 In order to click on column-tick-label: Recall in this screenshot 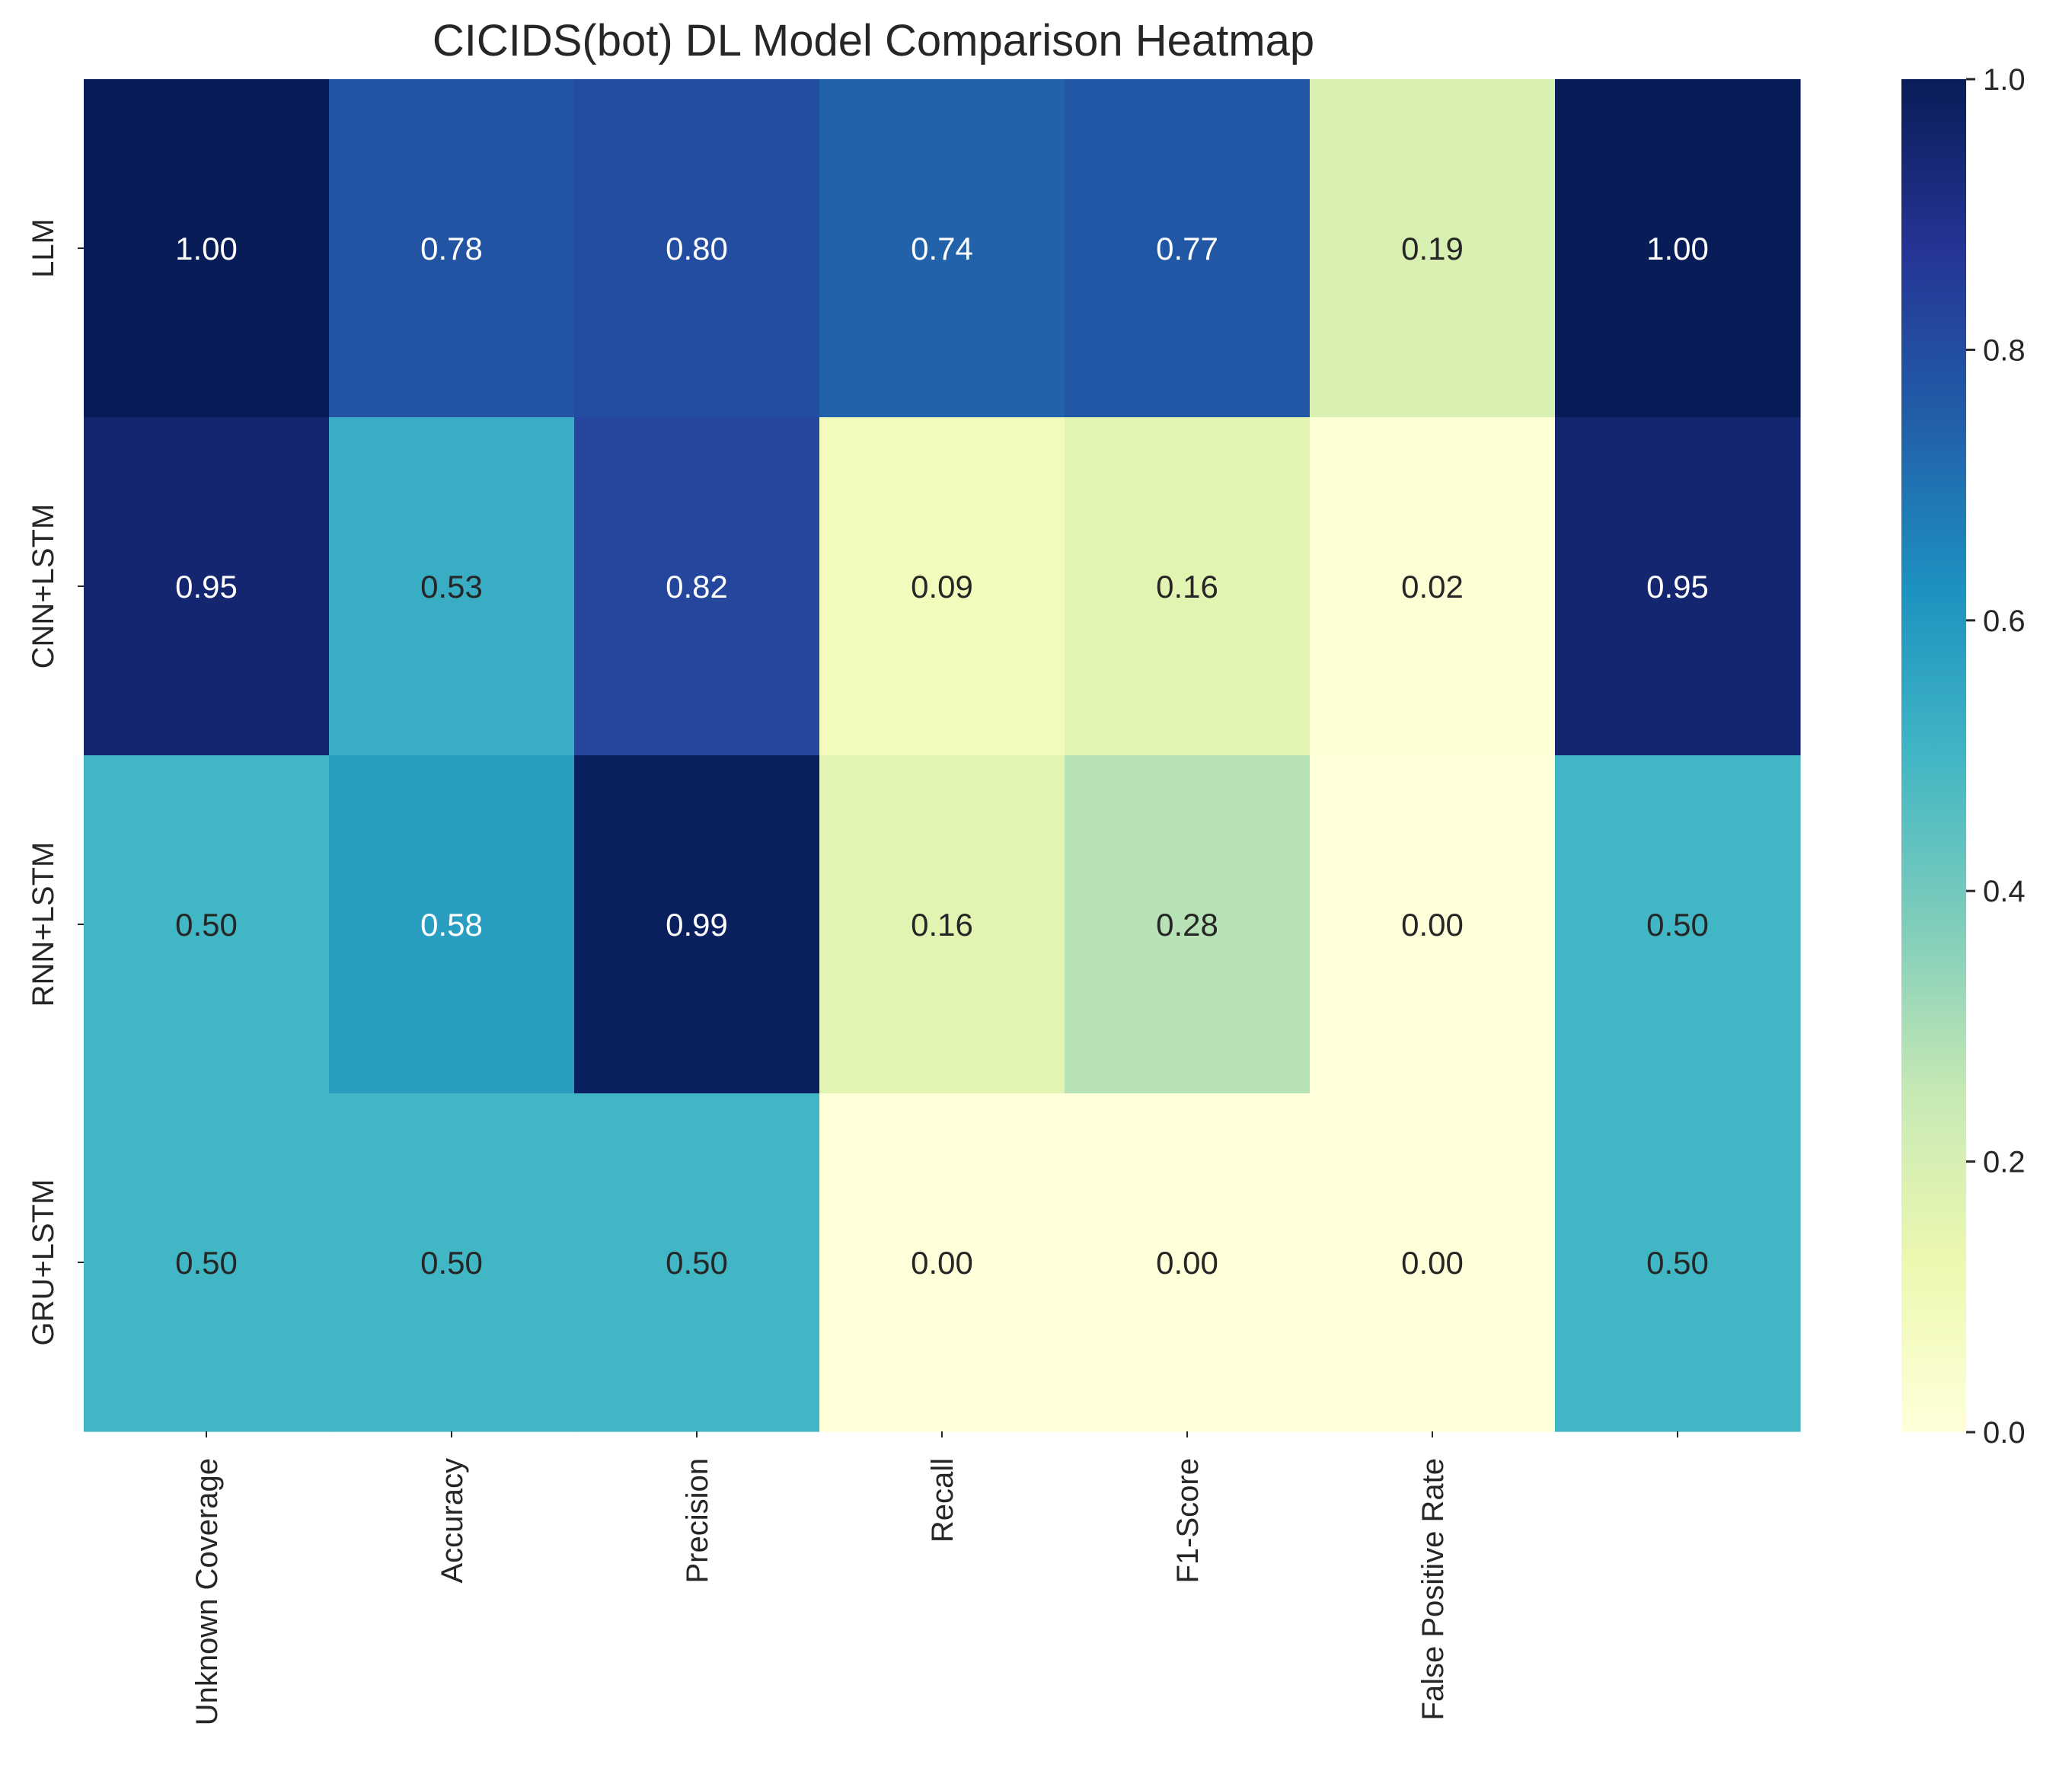, I will do `click(942, 1501)`.